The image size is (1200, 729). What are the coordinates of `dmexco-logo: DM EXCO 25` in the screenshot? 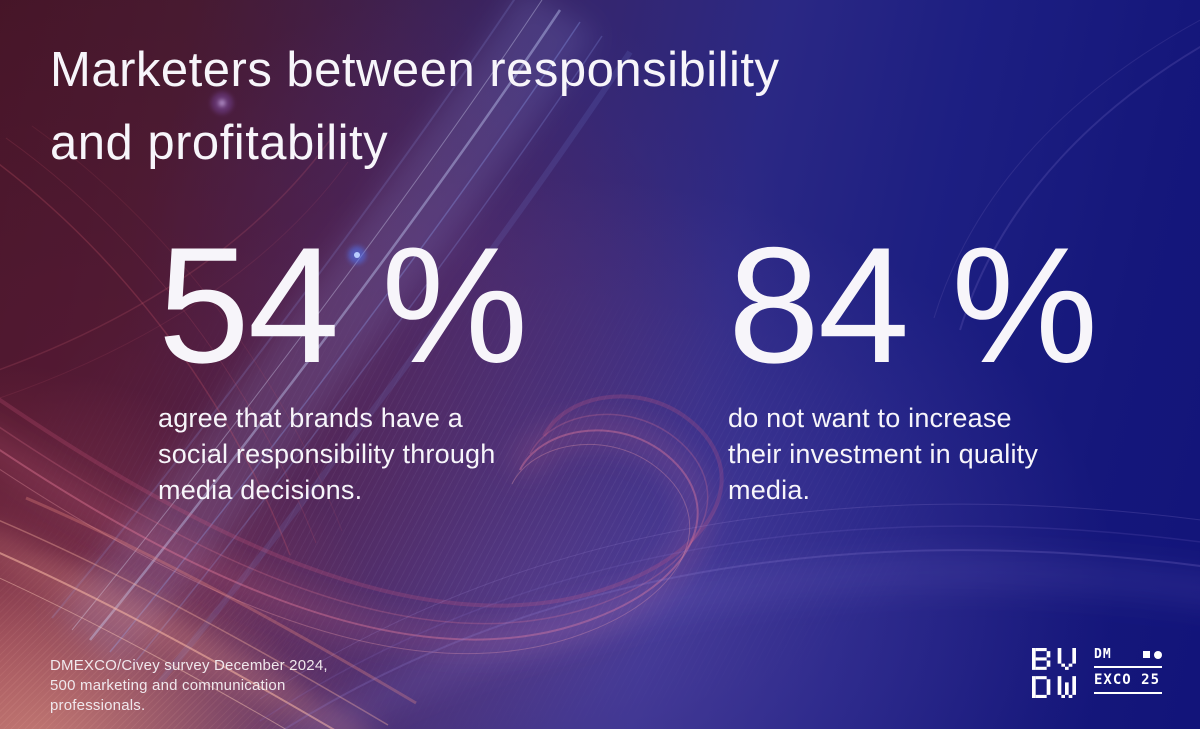 It's located at (1128, 671).